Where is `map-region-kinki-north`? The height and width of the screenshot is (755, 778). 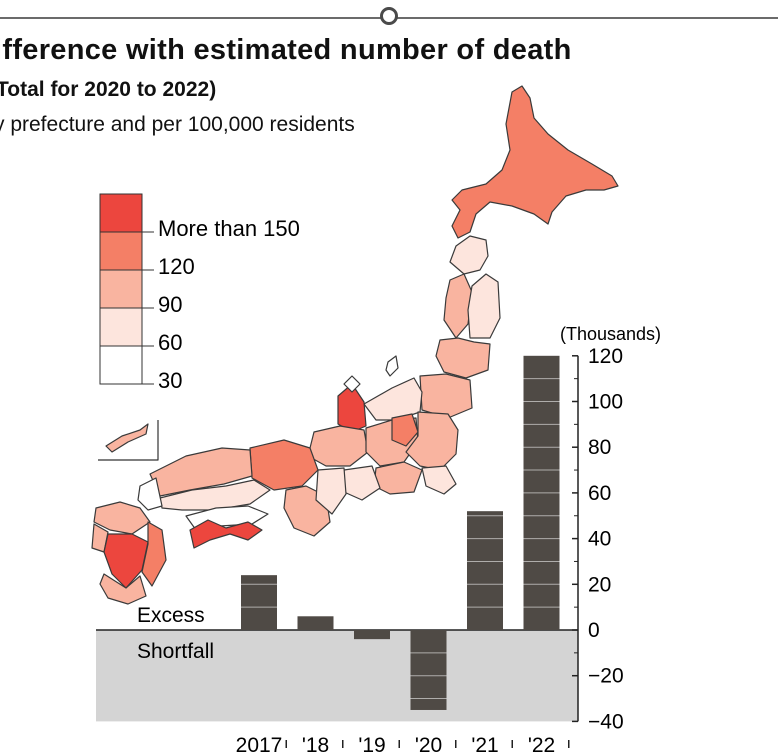
map-region-kinki-north is located at coordinates (284, 465).